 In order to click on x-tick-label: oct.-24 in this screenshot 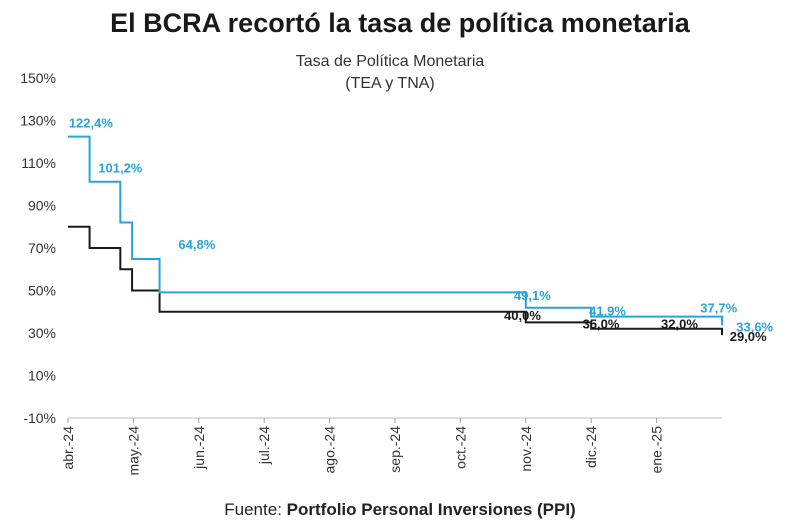, I will do `click(460, 447)`.